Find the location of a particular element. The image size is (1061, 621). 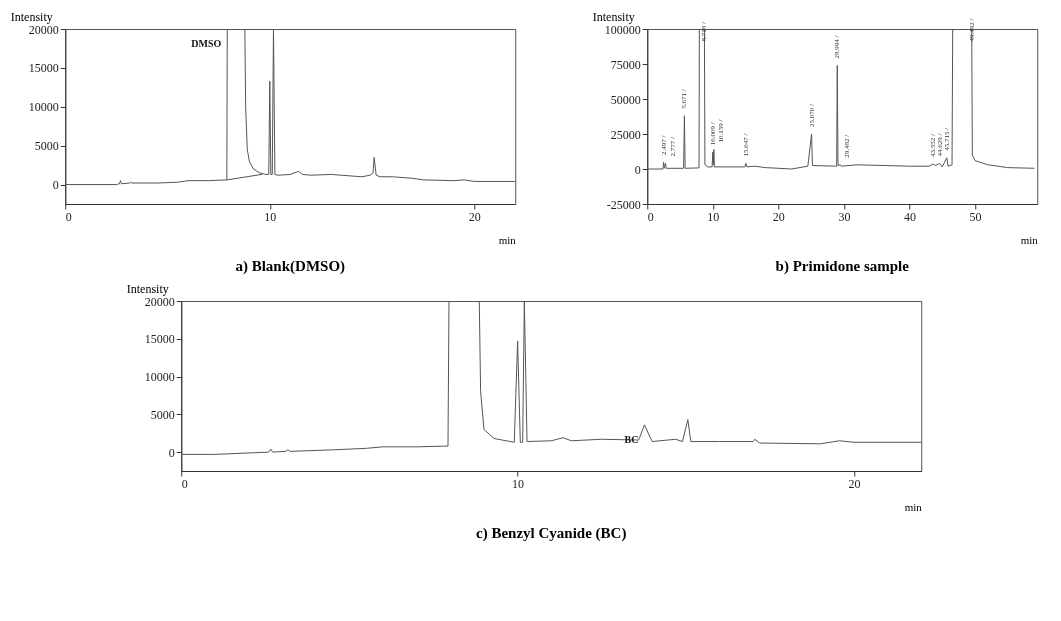

y-tick-label: 25000 is located at coordinates (625, 134).